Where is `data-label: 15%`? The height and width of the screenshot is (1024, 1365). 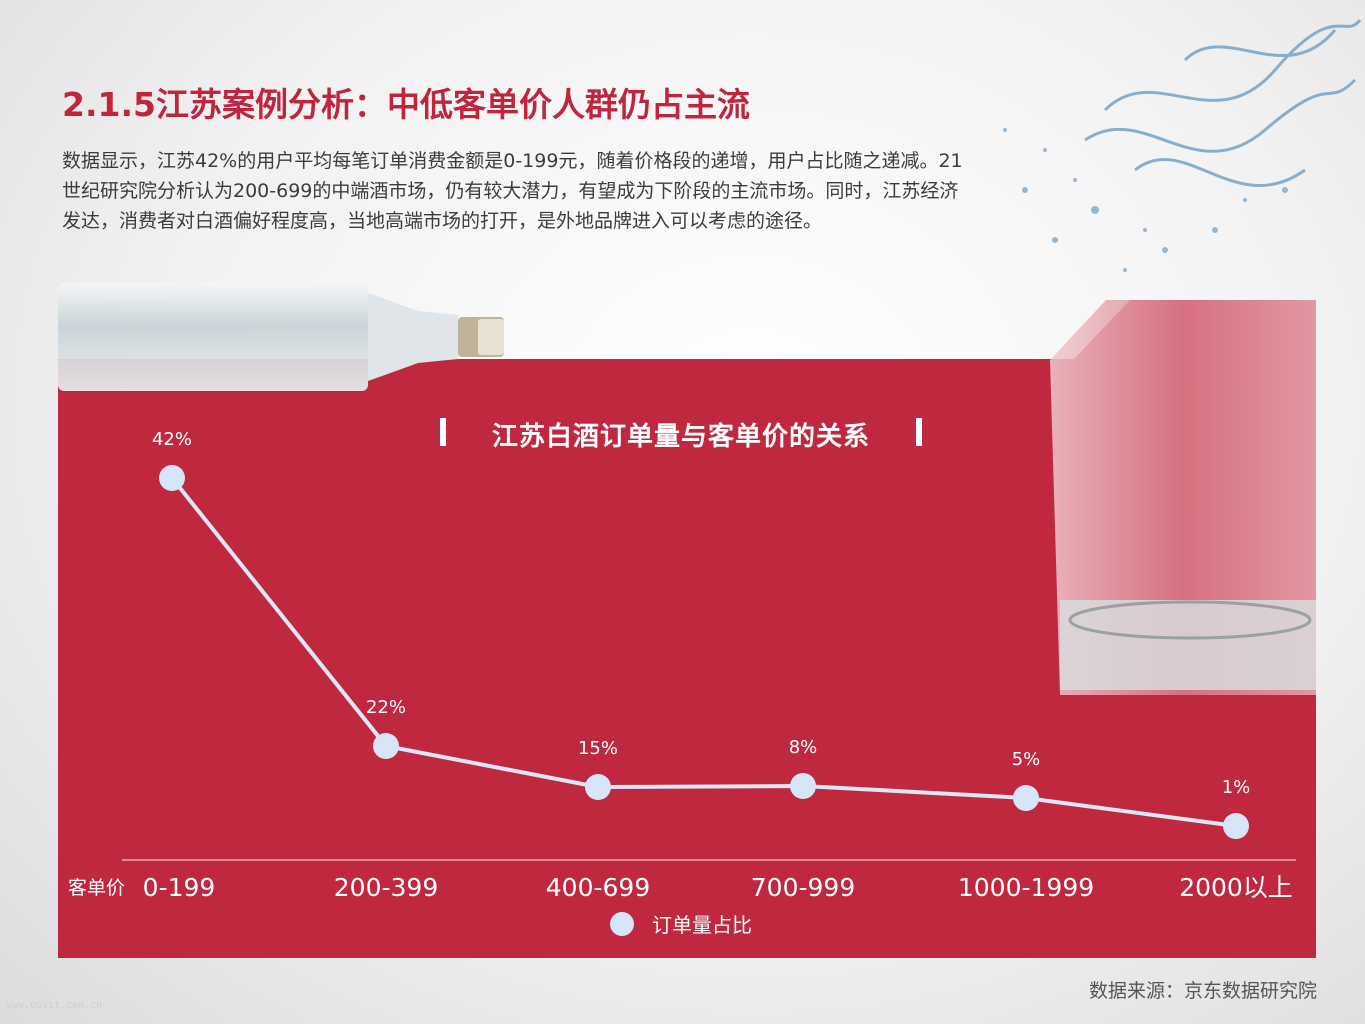
data-label: 15% is located at coordinates (598, 748).